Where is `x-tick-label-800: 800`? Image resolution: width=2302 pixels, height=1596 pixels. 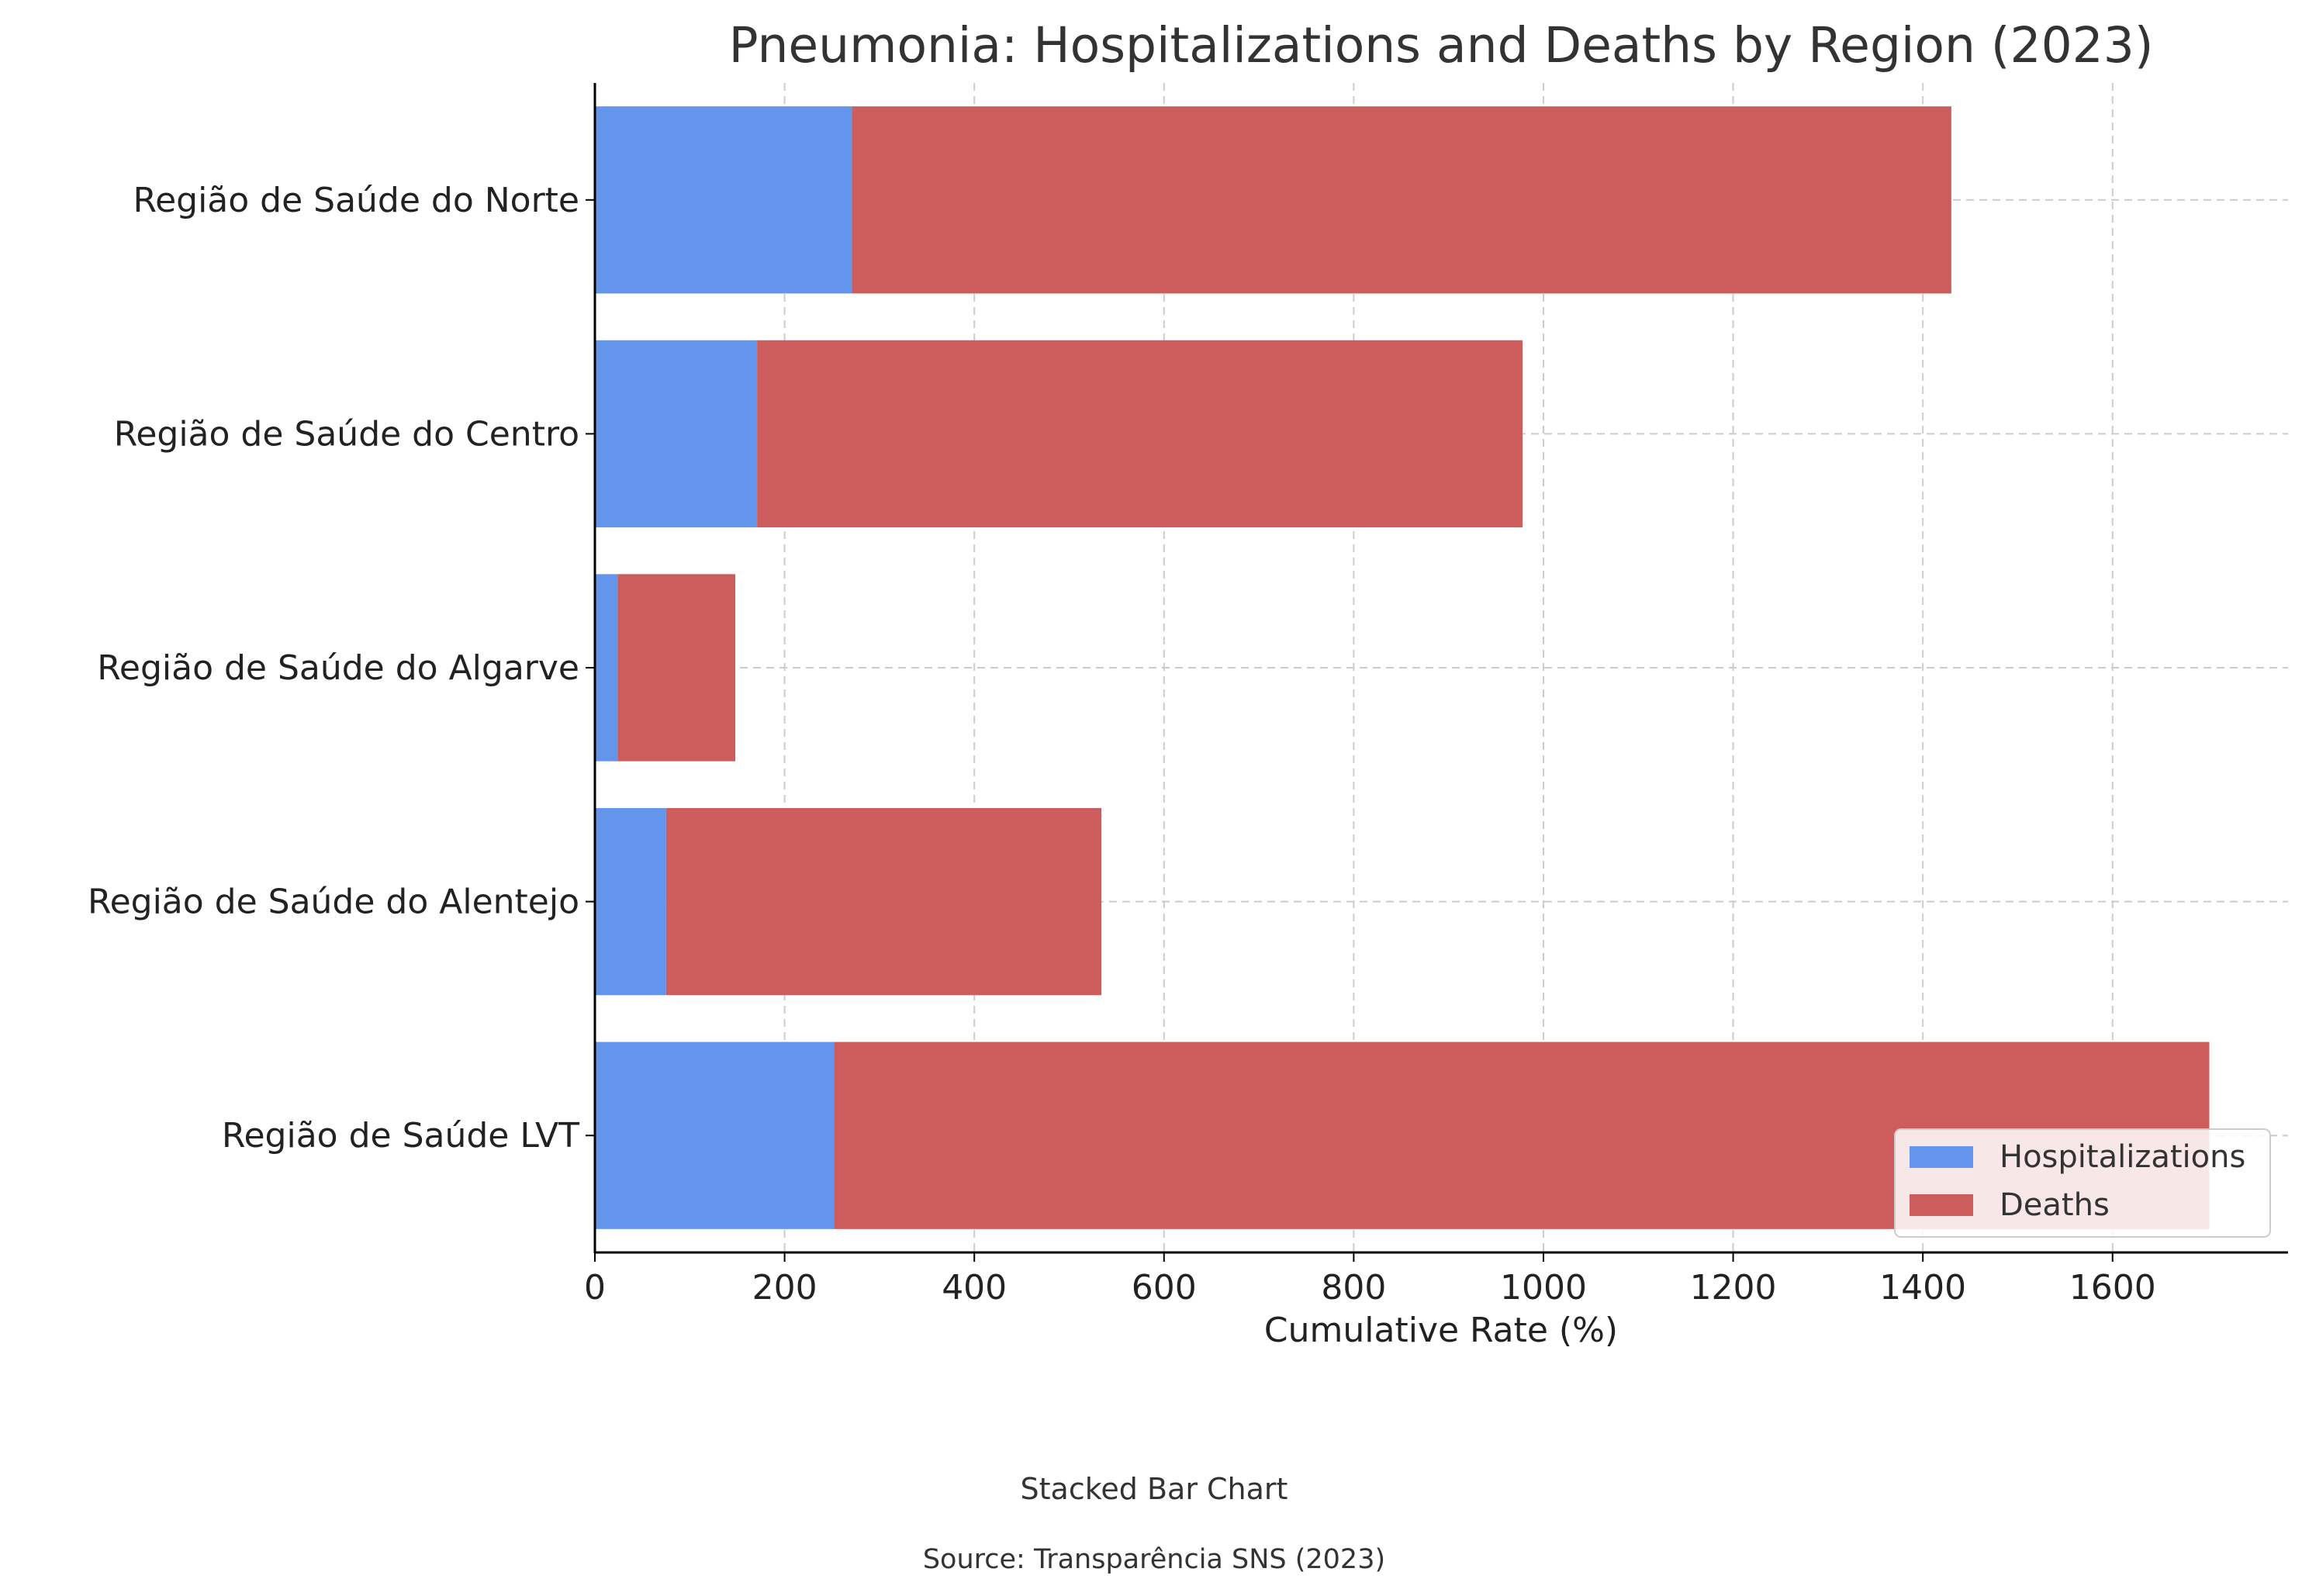 x-tick-label-800: 800 is located at coordinates (1353, 1288).